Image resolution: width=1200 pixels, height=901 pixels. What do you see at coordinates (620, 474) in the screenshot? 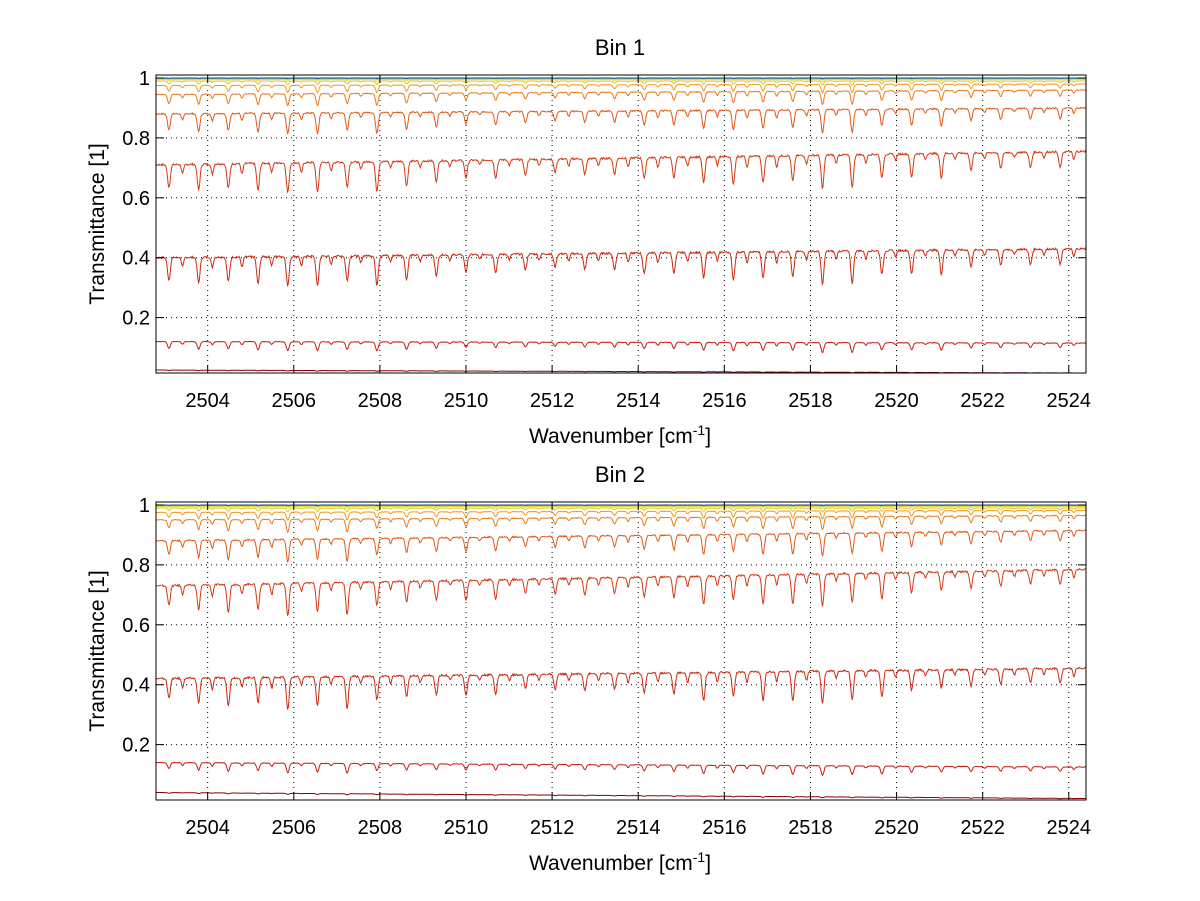
I see `chart-title: Bin 2` at bounding box center [620, 474].